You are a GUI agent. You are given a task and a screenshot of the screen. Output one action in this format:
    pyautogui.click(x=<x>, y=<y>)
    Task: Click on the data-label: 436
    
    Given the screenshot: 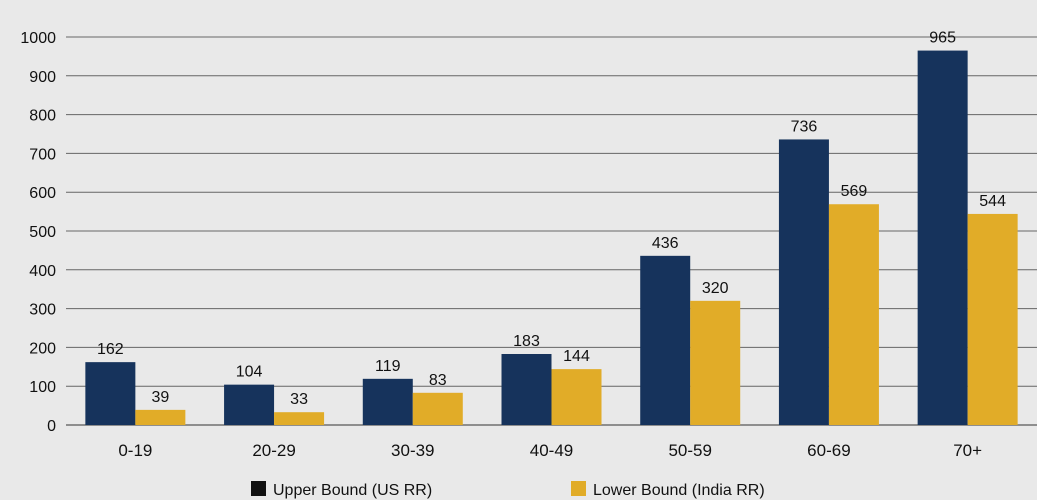 What is the action you would take?
    pyautogui.click(x=665, y=243)
    